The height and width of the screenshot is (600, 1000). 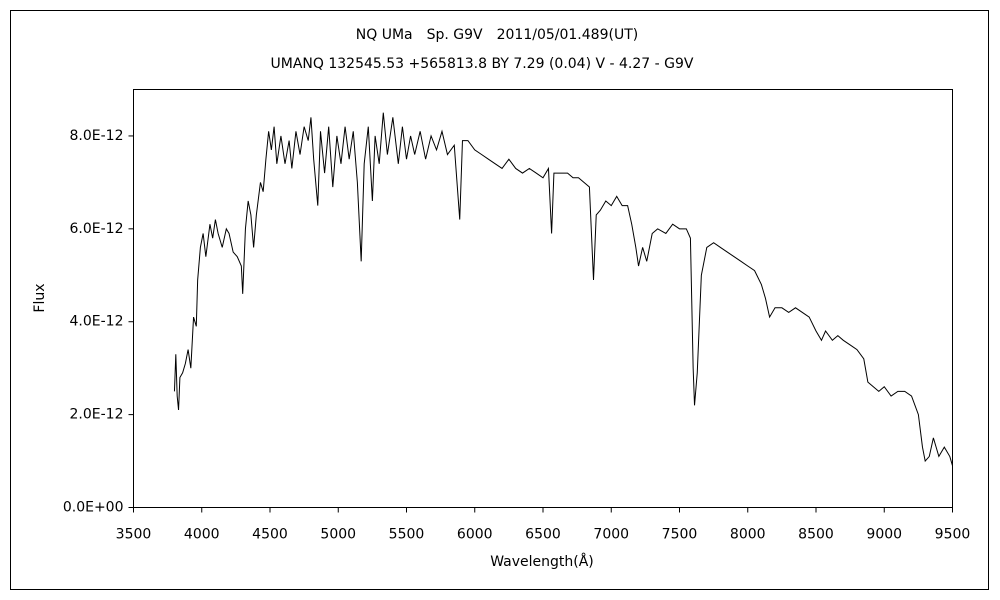 What do you see at coordinates (542, 561) in the screenshot?
I see `x-axis-label: Wavelength(Å)` at bounding box center [542, 561].